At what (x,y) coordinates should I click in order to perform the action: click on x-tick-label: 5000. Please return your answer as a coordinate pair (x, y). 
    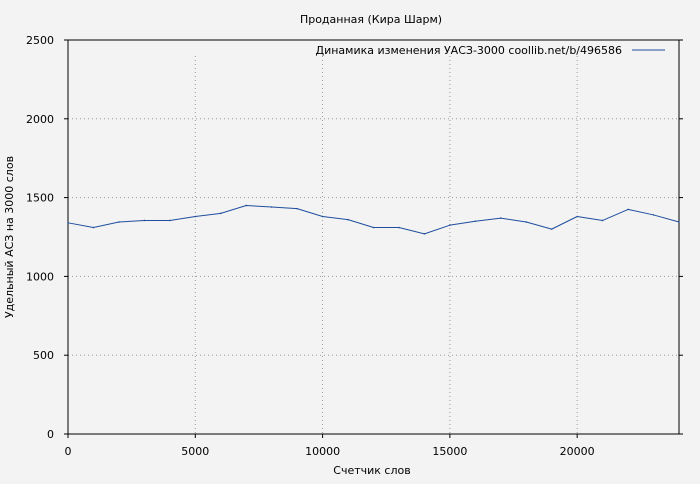
    Looking at the image, I should click on (195, 451).